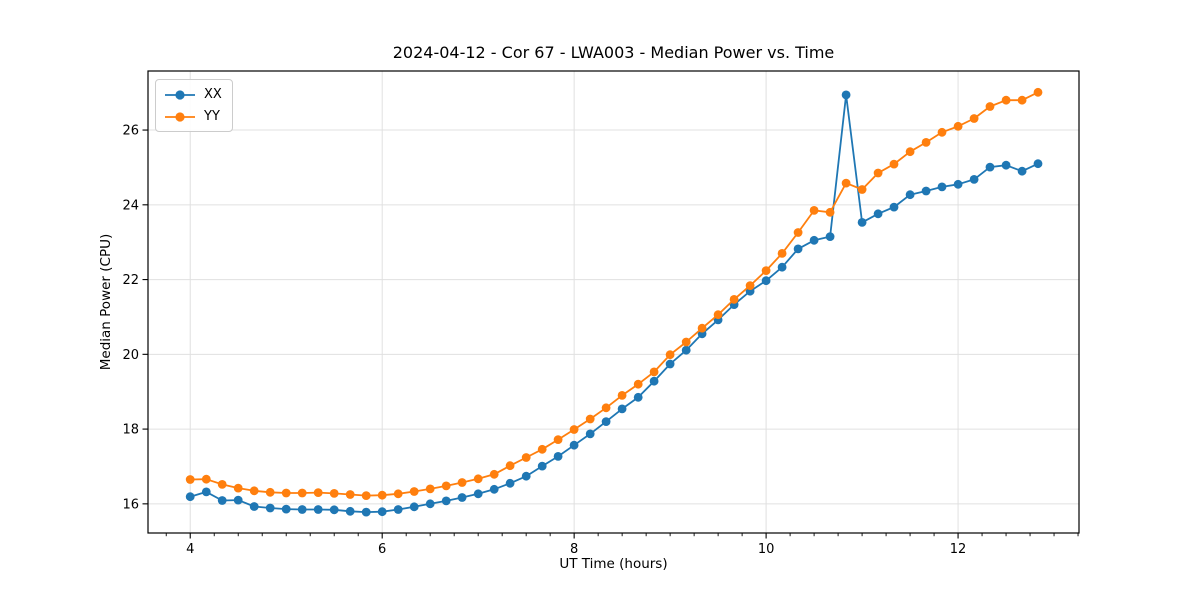  What do you see at coordinates (130, 205) in the screenshot?
I see `y-tick-label: 24` at bounding box center [130, 205].